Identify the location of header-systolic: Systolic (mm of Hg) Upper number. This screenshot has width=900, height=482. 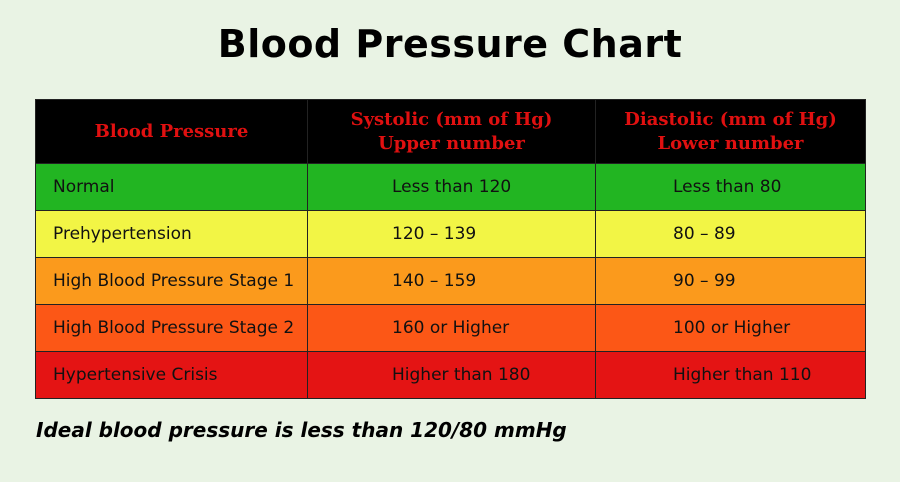
(451, 131).